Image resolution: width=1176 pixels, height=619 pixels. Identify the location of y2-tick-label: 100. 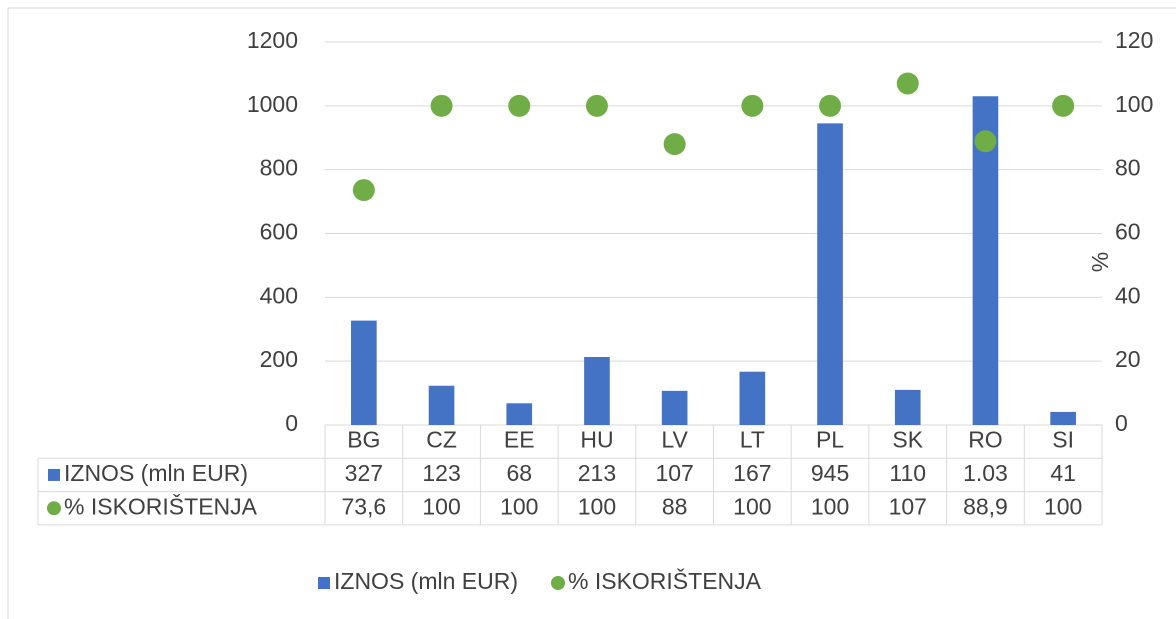
(1134, 104).